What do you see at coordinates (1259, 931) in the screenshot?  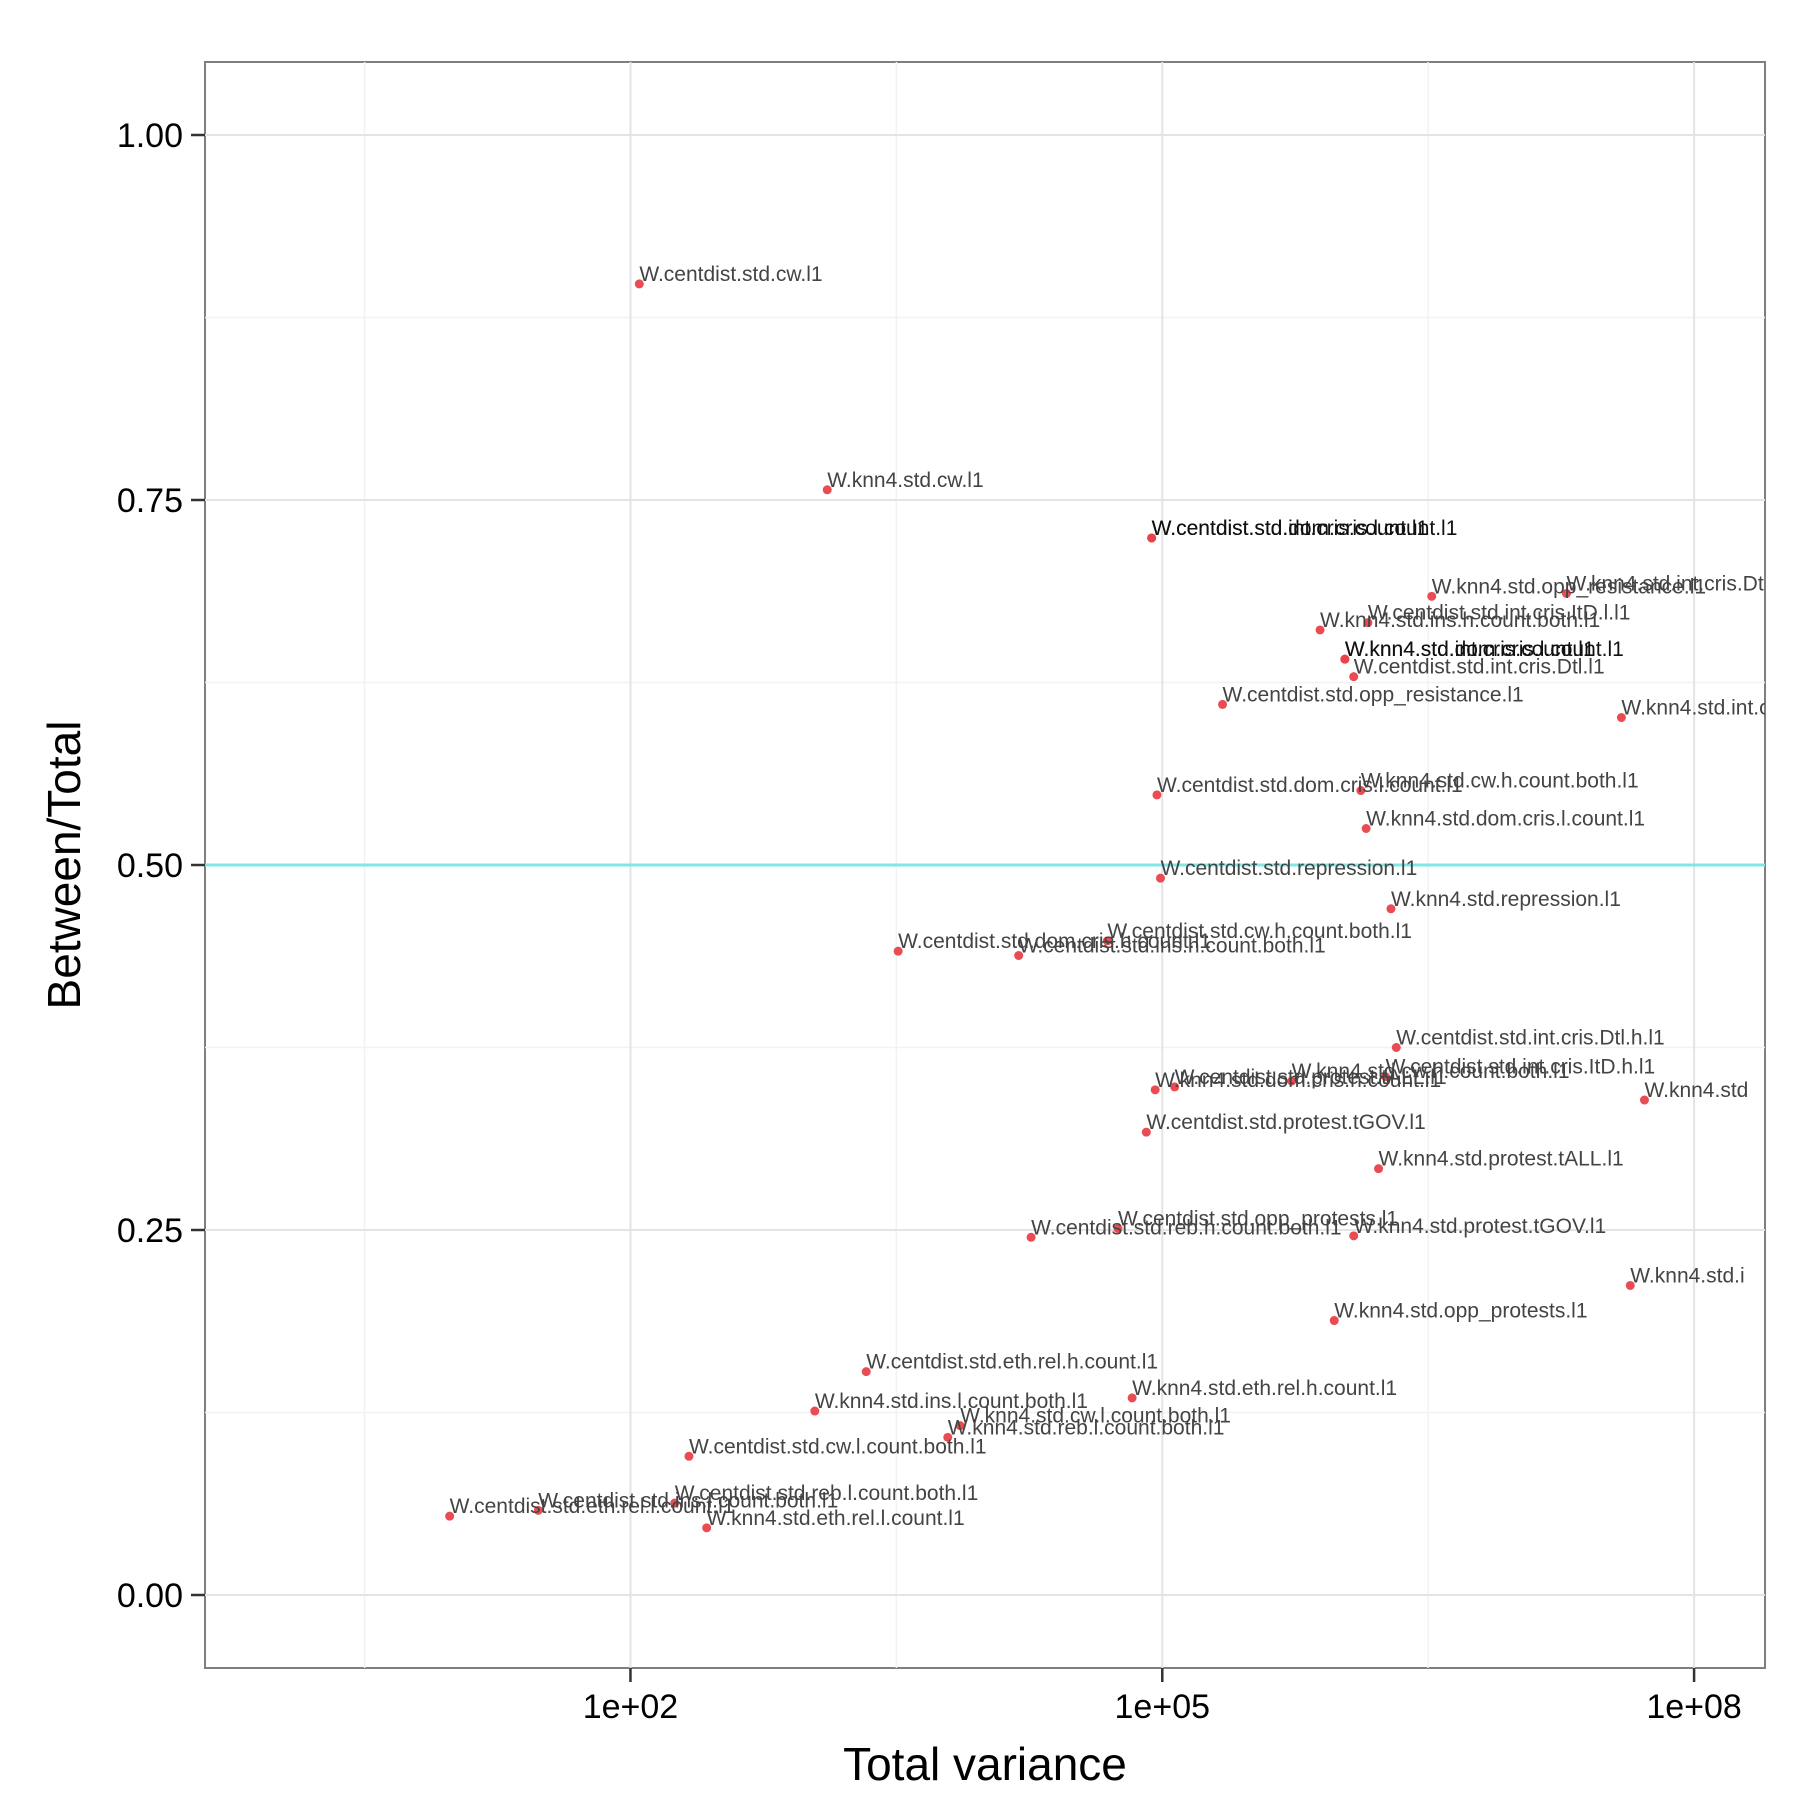 I see `point-label: W.centdist.std.cw.h.count.both.l1` at bounding box center [1259, 931].